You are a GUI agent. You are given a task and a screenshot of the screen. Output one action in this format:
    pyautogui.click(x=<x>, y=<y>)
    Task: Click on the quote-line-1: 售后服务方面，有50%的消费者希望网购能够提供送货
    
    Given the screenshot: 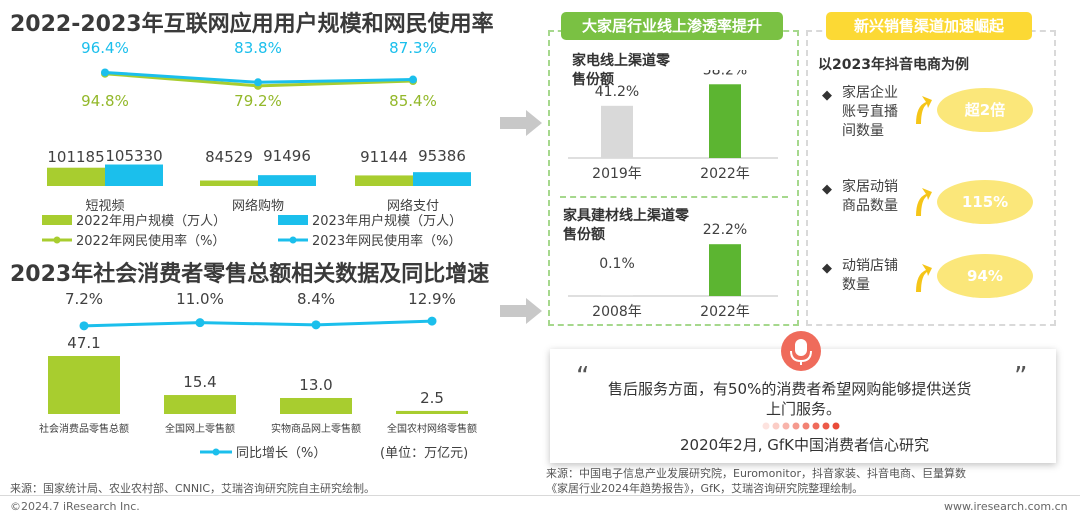 What is the action you would take?
    pyautogui.click(x=790, y=389)
    